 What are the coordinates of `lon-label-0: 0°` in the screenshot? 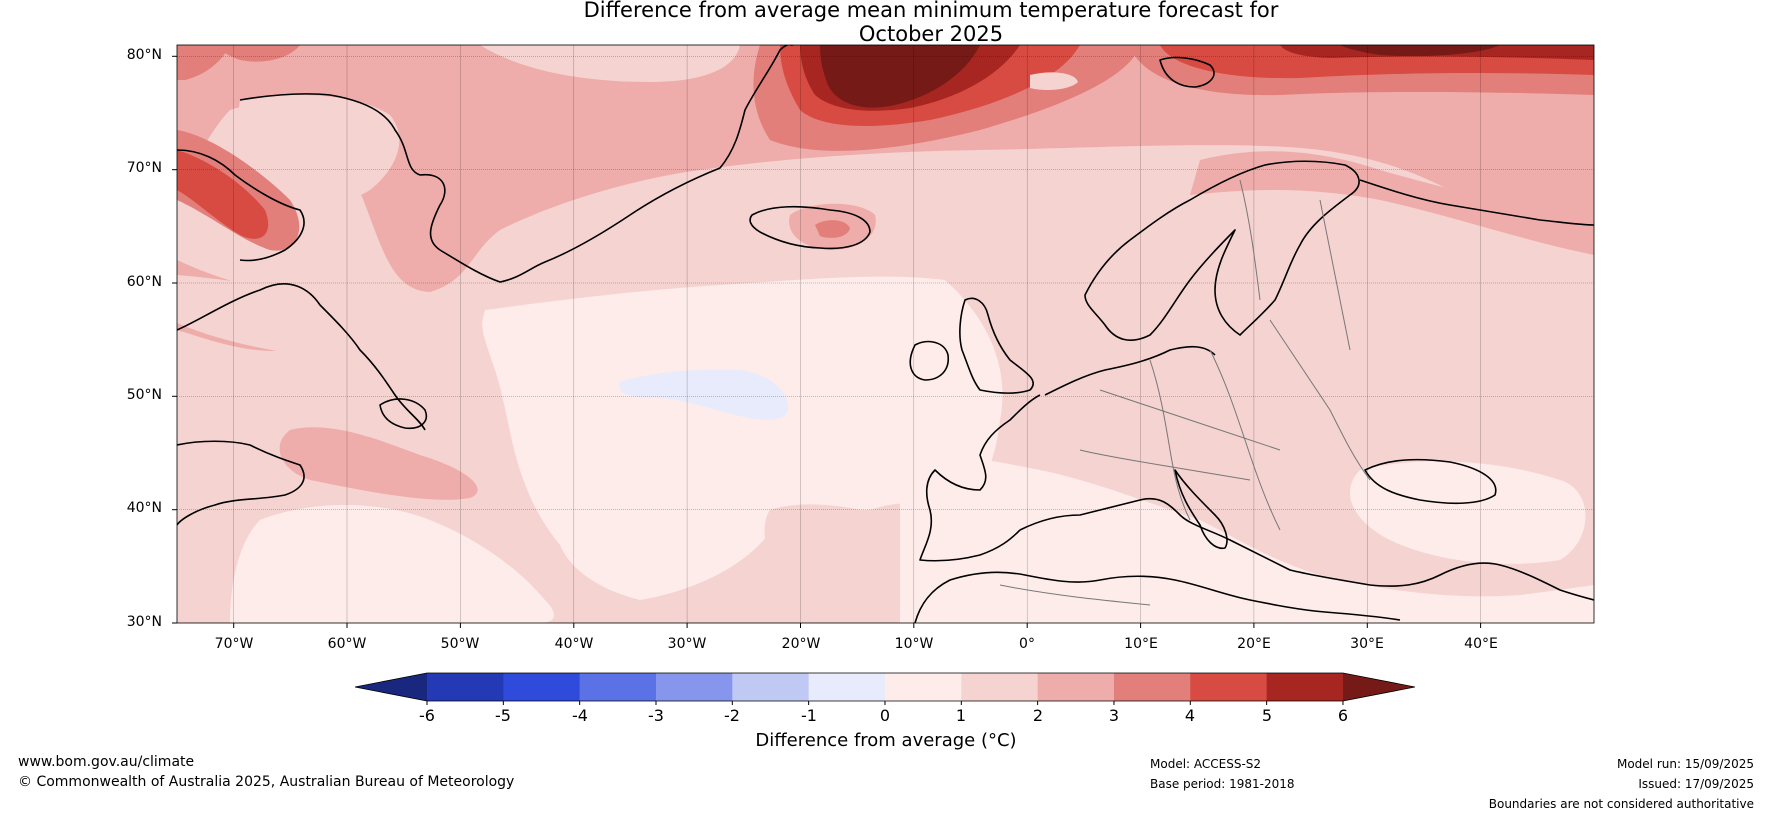 It's located at (1027, 644).